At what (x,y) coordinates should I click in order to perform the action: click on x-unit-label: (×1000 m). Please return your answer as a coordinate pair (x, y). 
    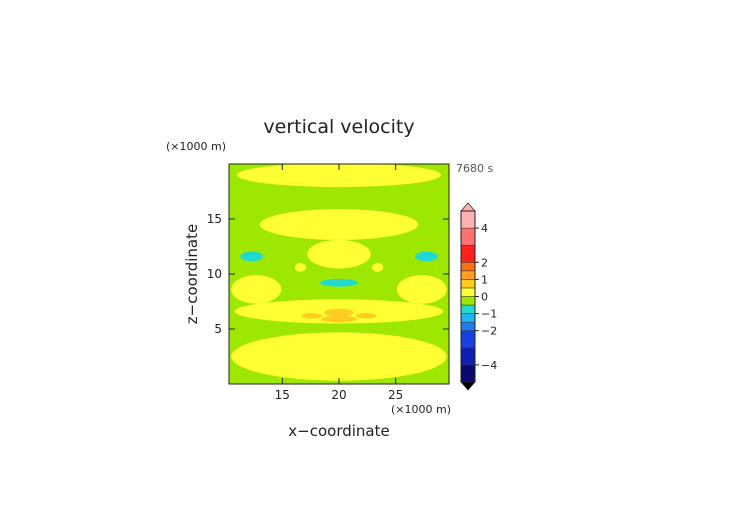
    Looking at the image, I should click on (421, 409).